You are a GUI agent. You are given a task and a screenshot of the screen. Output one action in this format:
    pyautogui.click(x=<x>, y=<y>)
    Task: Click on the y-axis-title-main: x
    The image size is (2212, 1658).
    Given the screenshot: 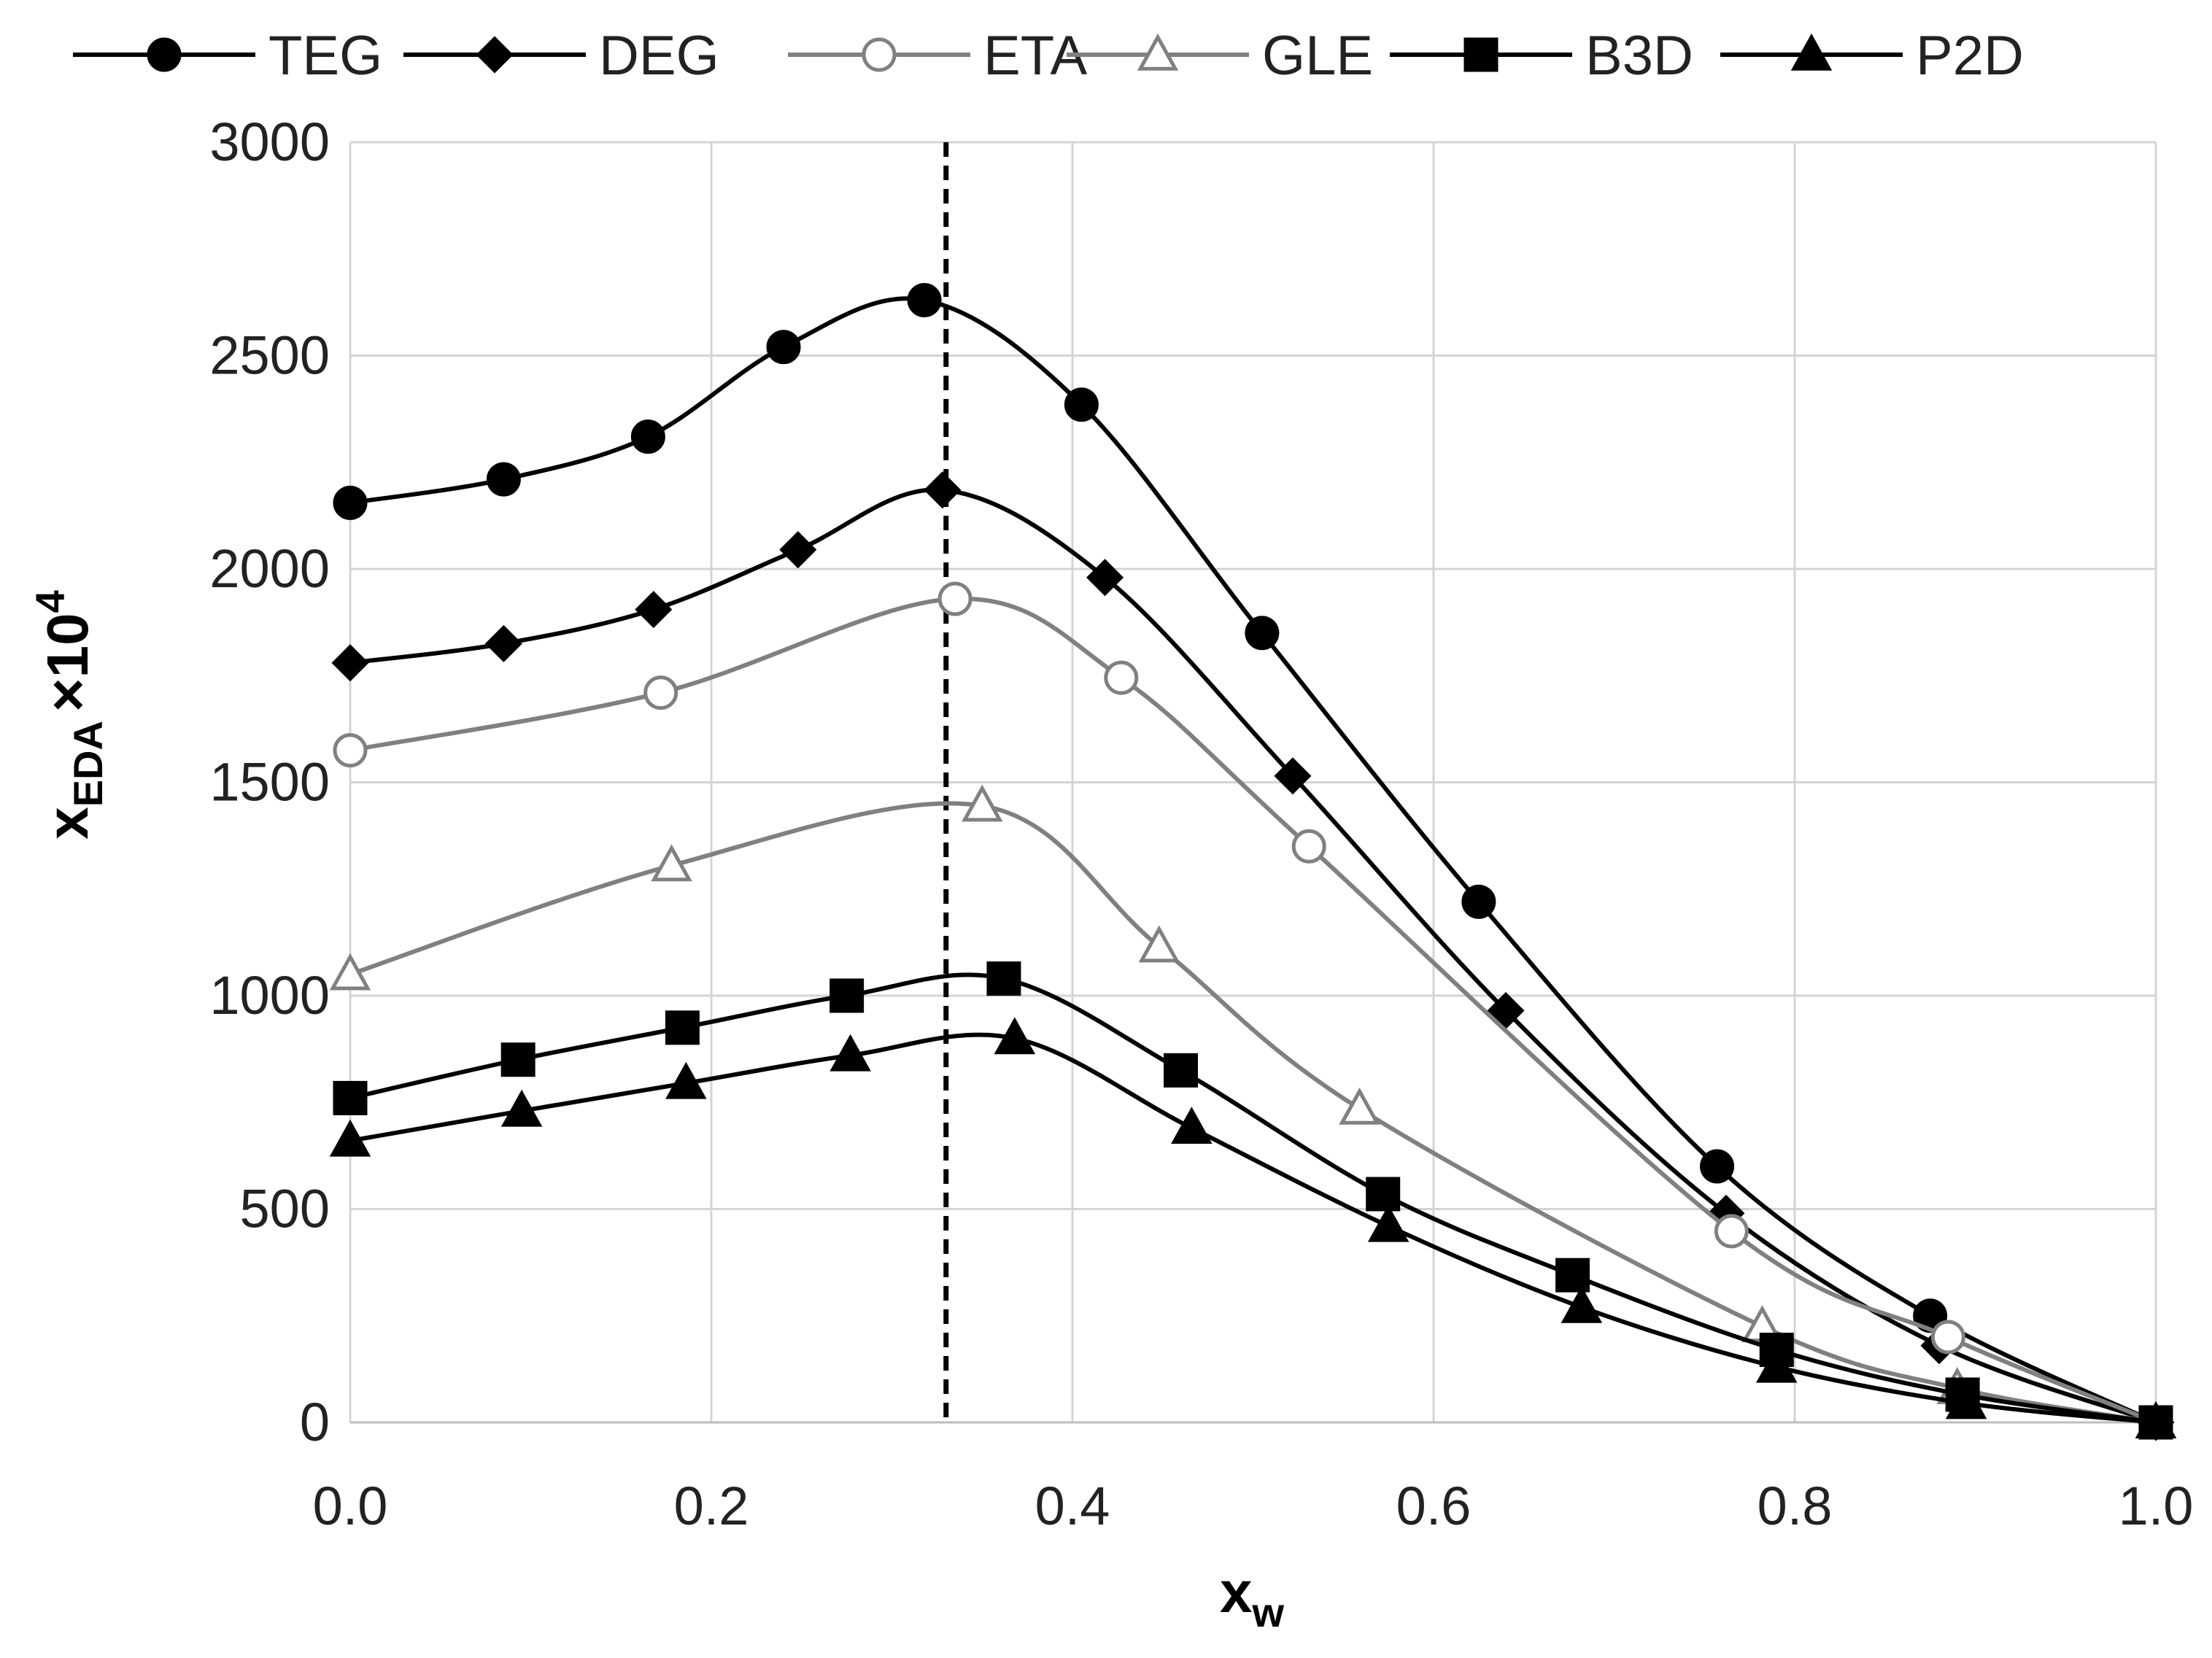 What is the action you would take?
    pyautogui.click(x=67, y=823)
    